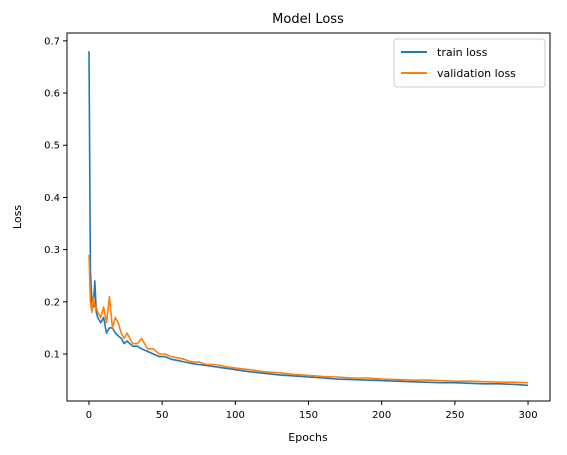 The width and height of the screenshot is (567, 455). I want to click on legend-label-validation: validation loss, so click(476, 73).